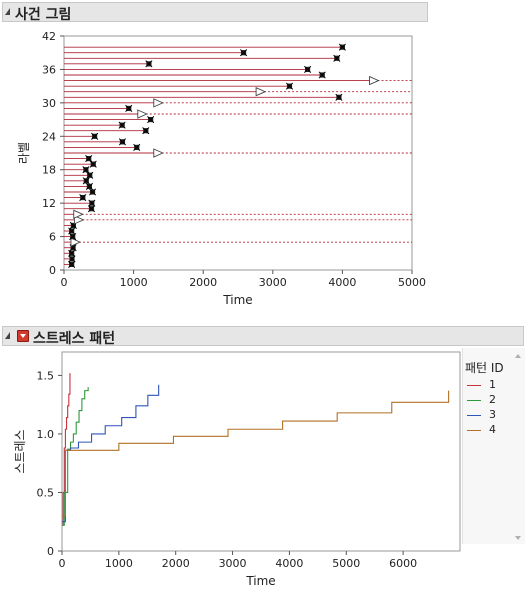 The width and height of the screenshot is (528, 592). Describe the element at coordinates (518, 356) in the screenshot. I see `scroll-up-icon` at that location.